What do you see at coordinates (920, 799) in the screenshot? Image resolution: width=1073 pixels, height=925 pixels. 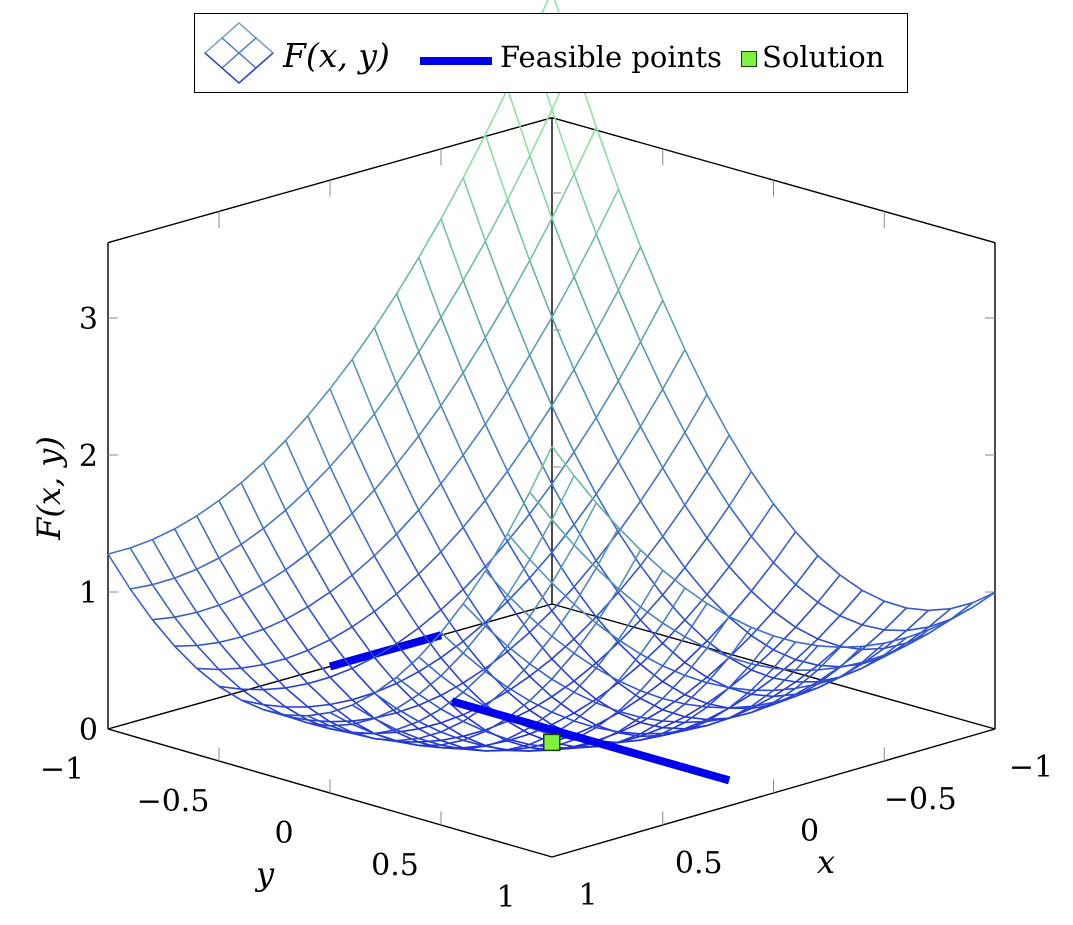 I see `x-tick-label: −0.5` at bounding box center [920, 799].